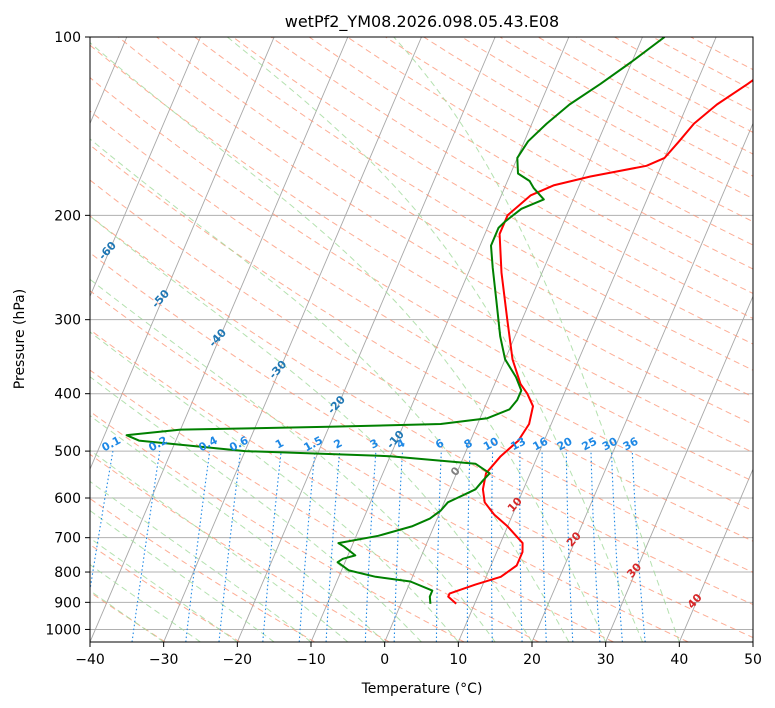 This screenshot has width=775, height=708. I want to click on x-tick-label: 50, so click(753, 660).